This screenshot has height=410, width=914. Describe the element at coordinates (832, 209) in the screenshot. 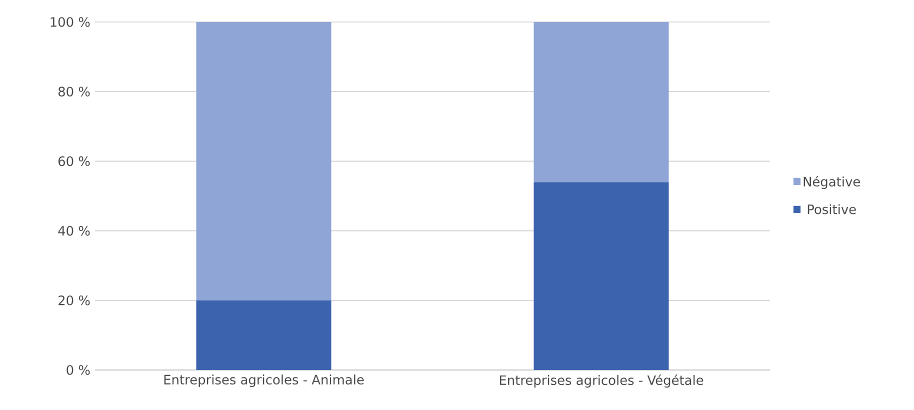

I see `legend-label: Positive` at that location.